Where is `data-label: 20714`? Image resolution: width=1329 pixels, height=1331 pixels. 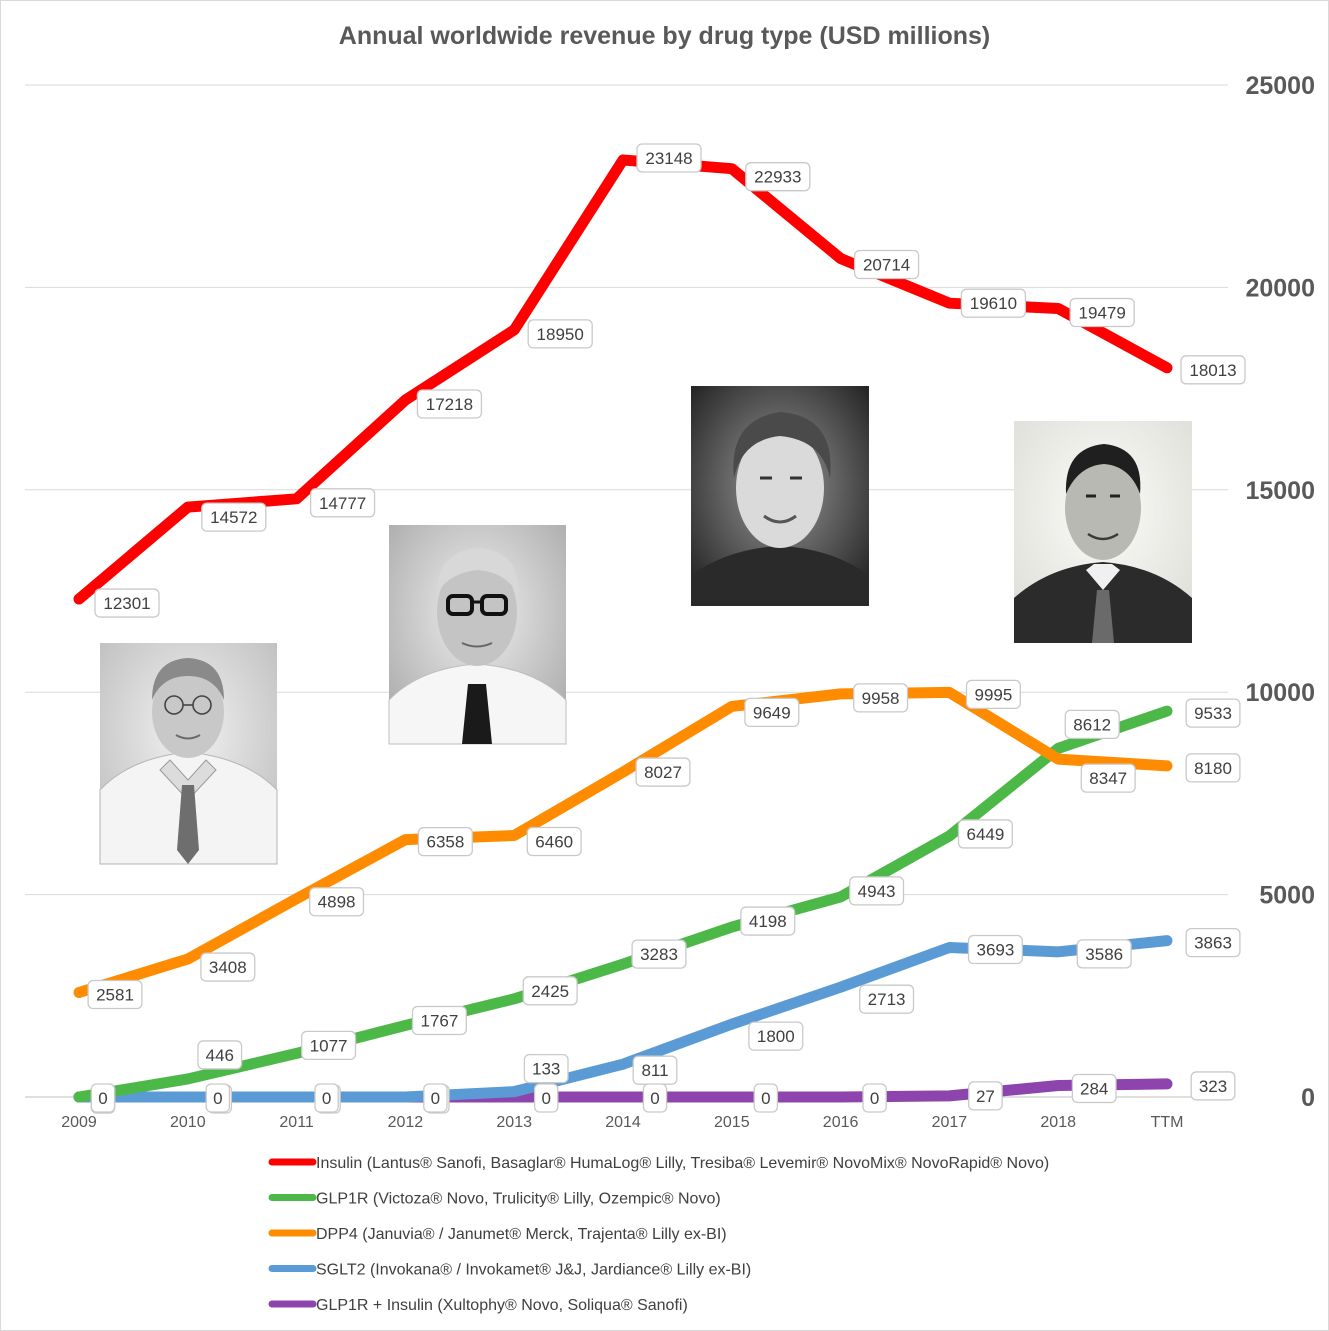
data-label: 20714 is located at coordinates (886, 264).